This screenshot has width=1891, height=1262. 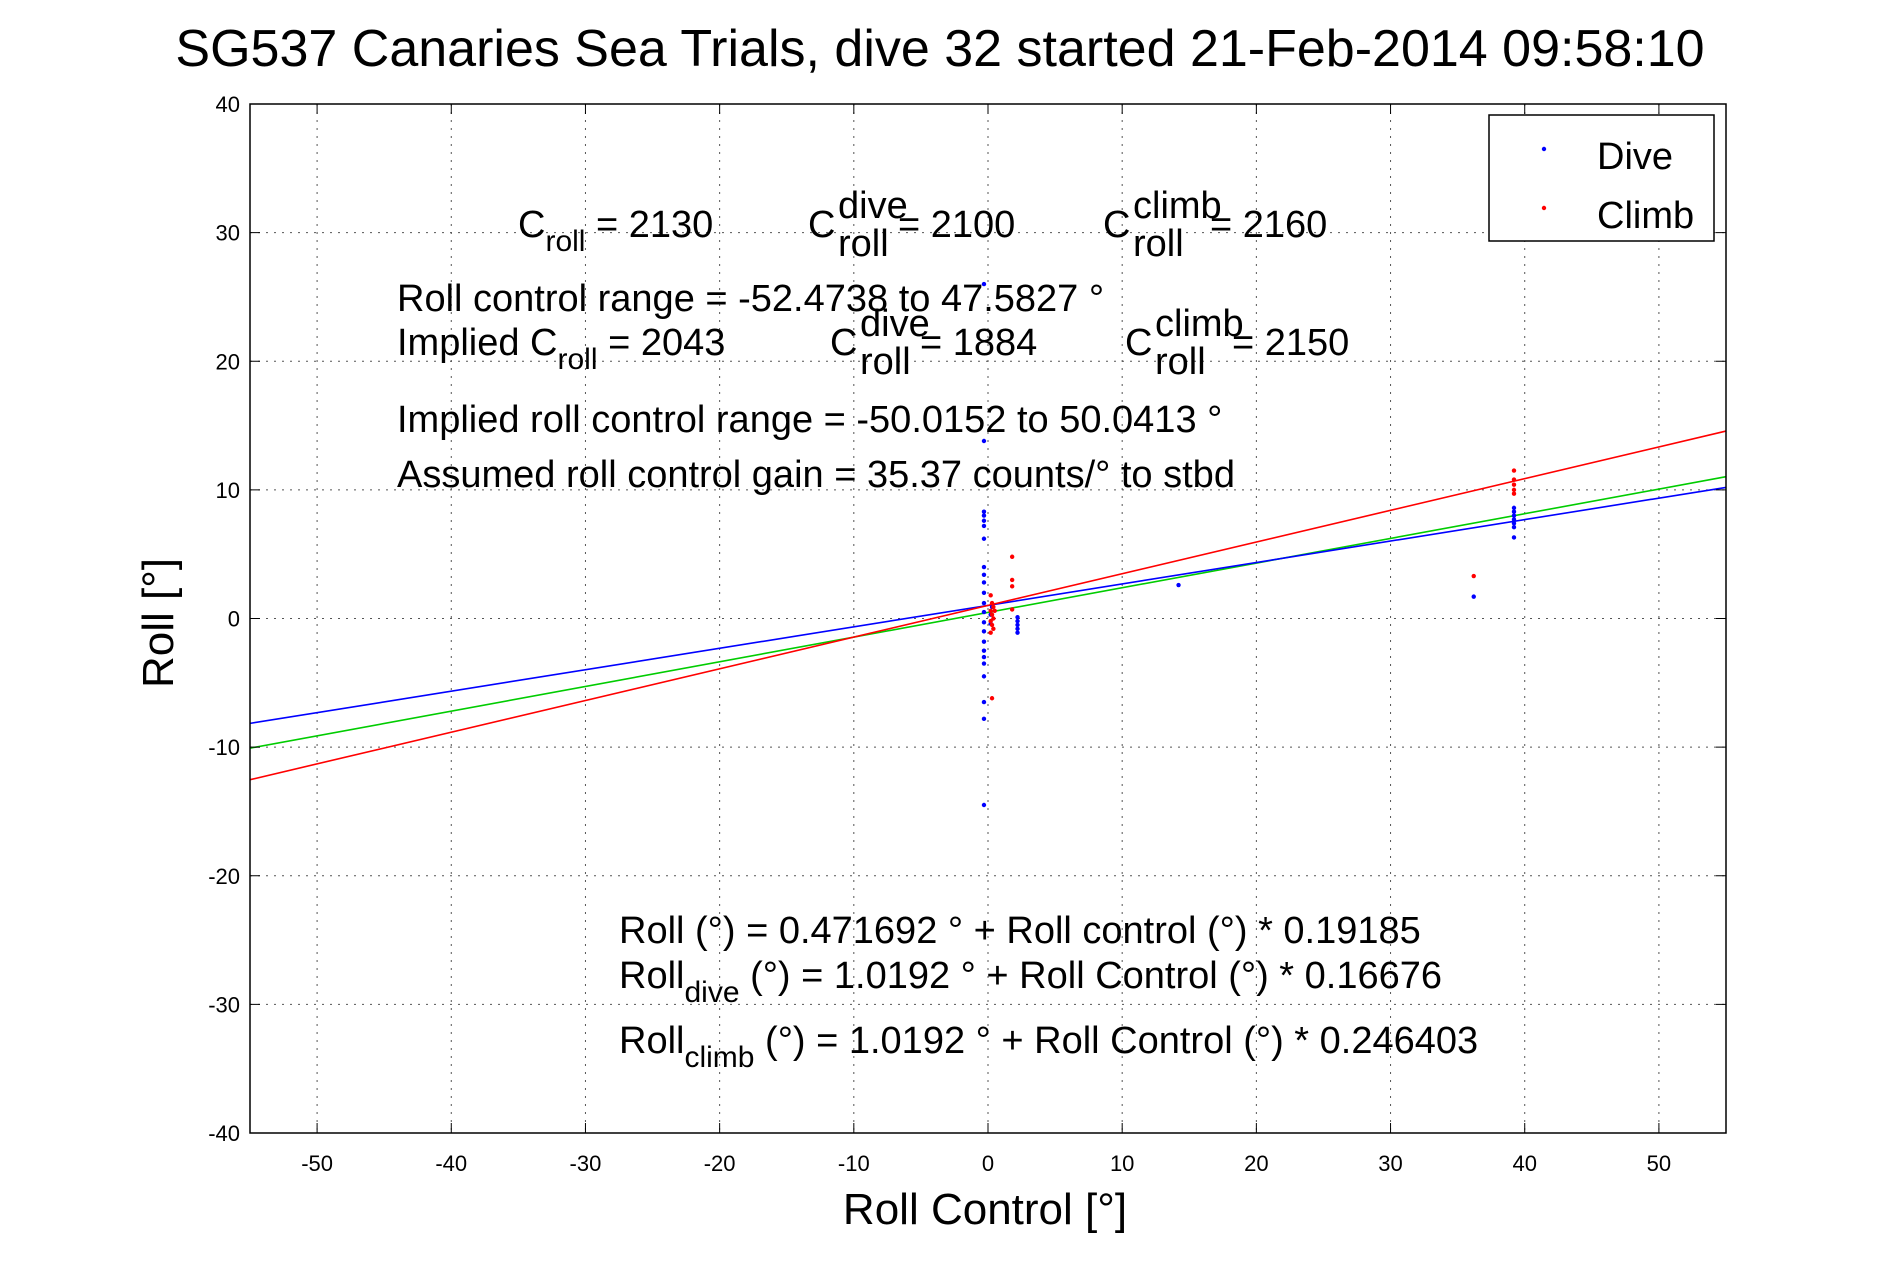 What do you see at coordinates (1180, 362) in the screenshot?
I see `annotation-implied-c-roll-climb-sub: roll` at bounding box center [1180, 362].